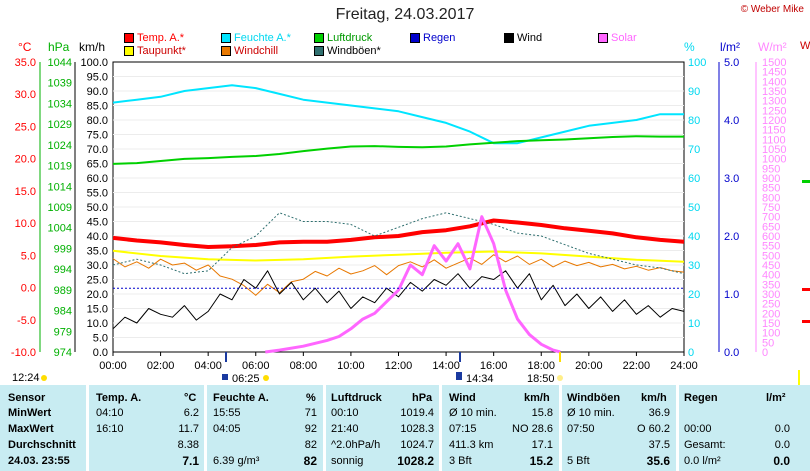  Describe the element at coordinates (774, 102) in the screenshot. I see `y-tick-label-solar: 1300` at that location.